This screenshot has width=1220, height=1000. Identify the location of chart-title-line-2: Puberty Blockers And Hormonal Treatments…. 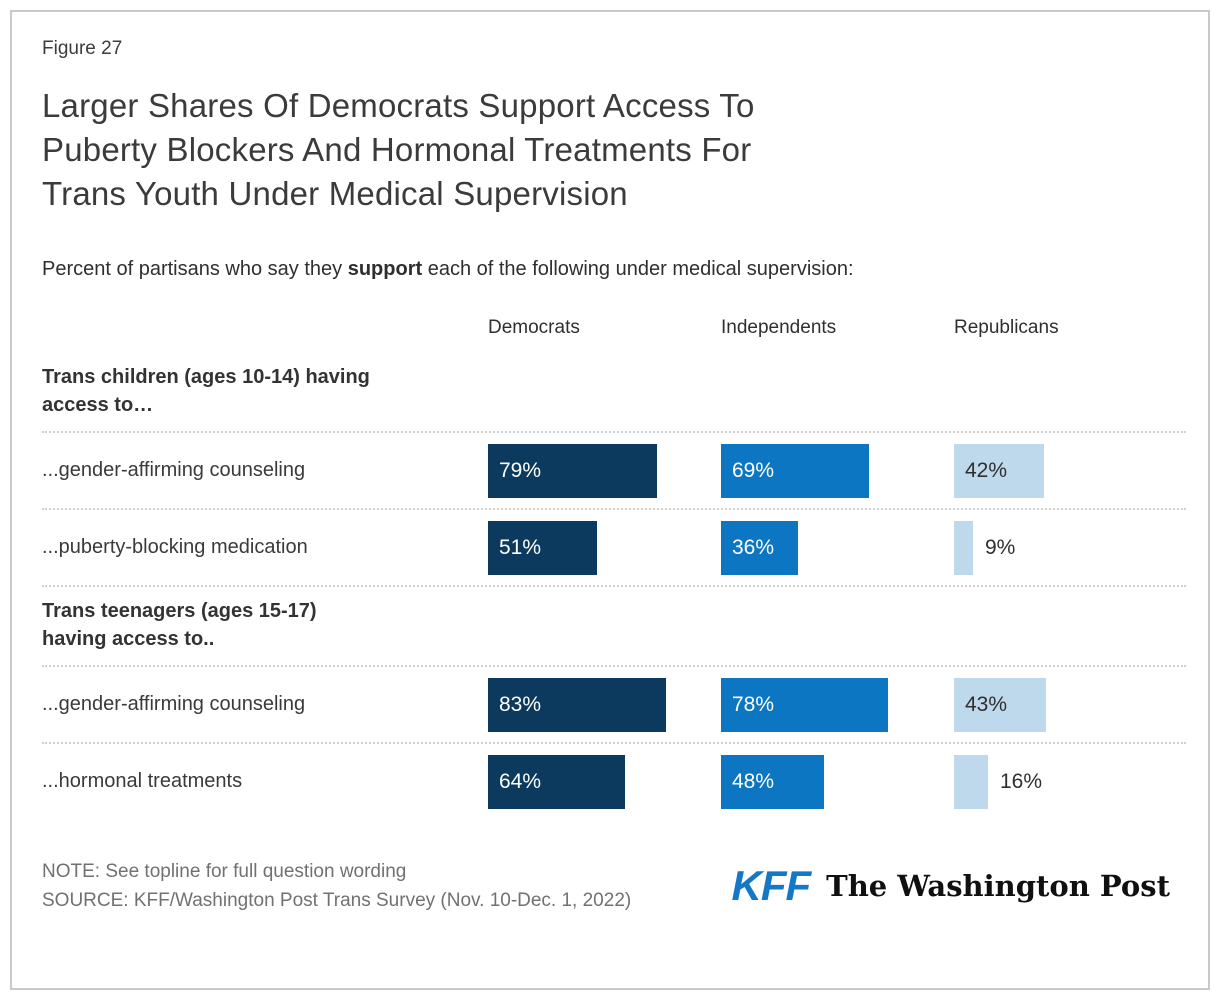
(397, 149).